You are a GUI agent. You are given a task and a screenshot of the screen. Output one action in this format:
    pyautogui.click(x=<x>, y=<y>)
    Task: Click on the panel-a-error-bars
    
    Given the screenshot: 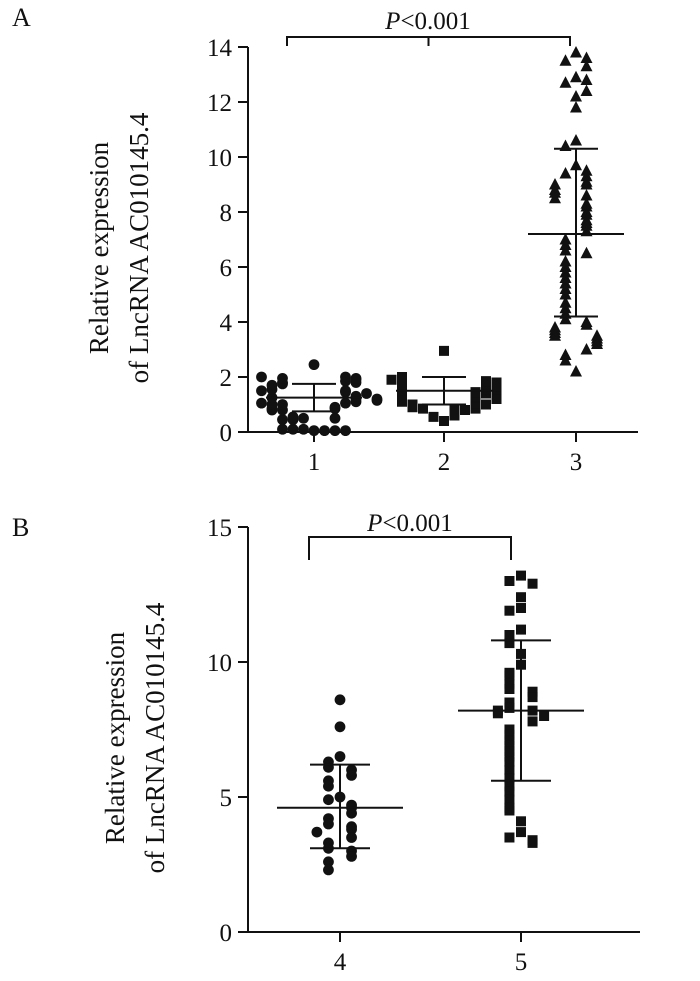 What is the action you would take?
    pyautogui.click(x=445, y=280)
    